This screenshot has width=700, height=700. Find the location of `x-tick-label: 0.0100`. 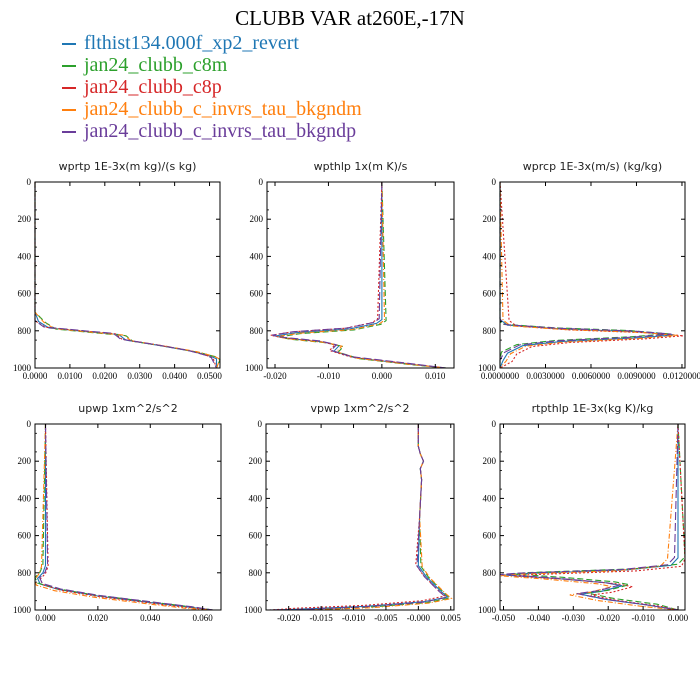

x-tick-label: 0.0100 is located at coordinates (70, 376).